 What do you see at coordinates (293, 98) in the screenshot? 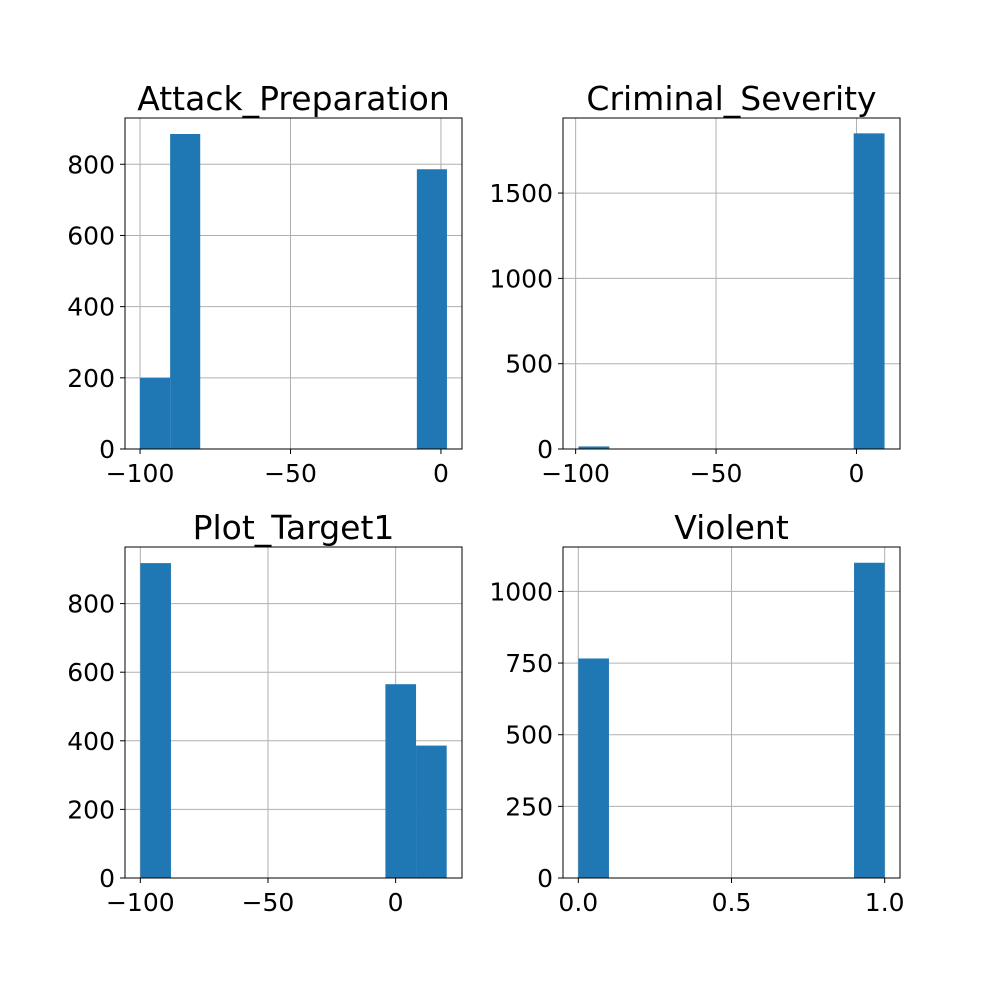
I see `subplot-title-attack-preparation: Attack_Preparation` at bounding box center [293, 98].